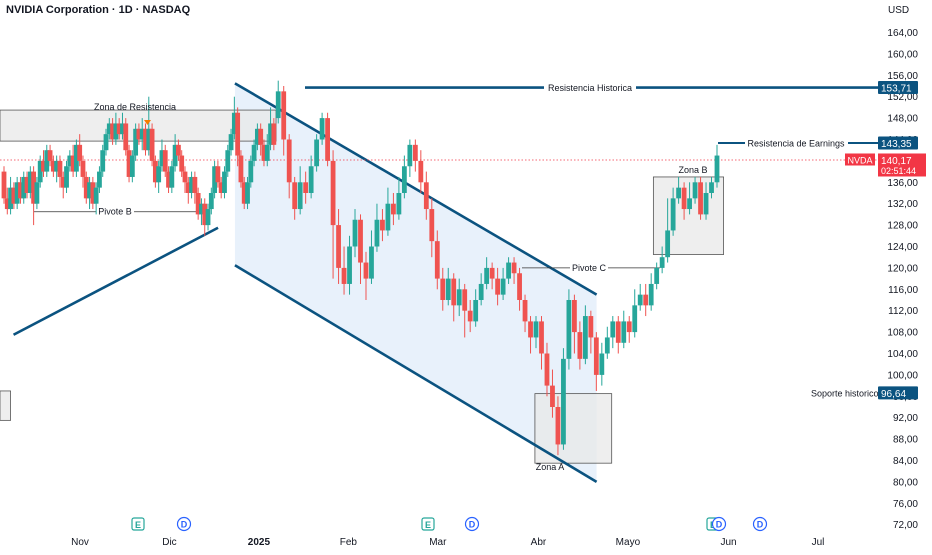 Image resolution: width=932 pixels, height=555 pixels. I want to click on uptrend-line, so click(115, 281).